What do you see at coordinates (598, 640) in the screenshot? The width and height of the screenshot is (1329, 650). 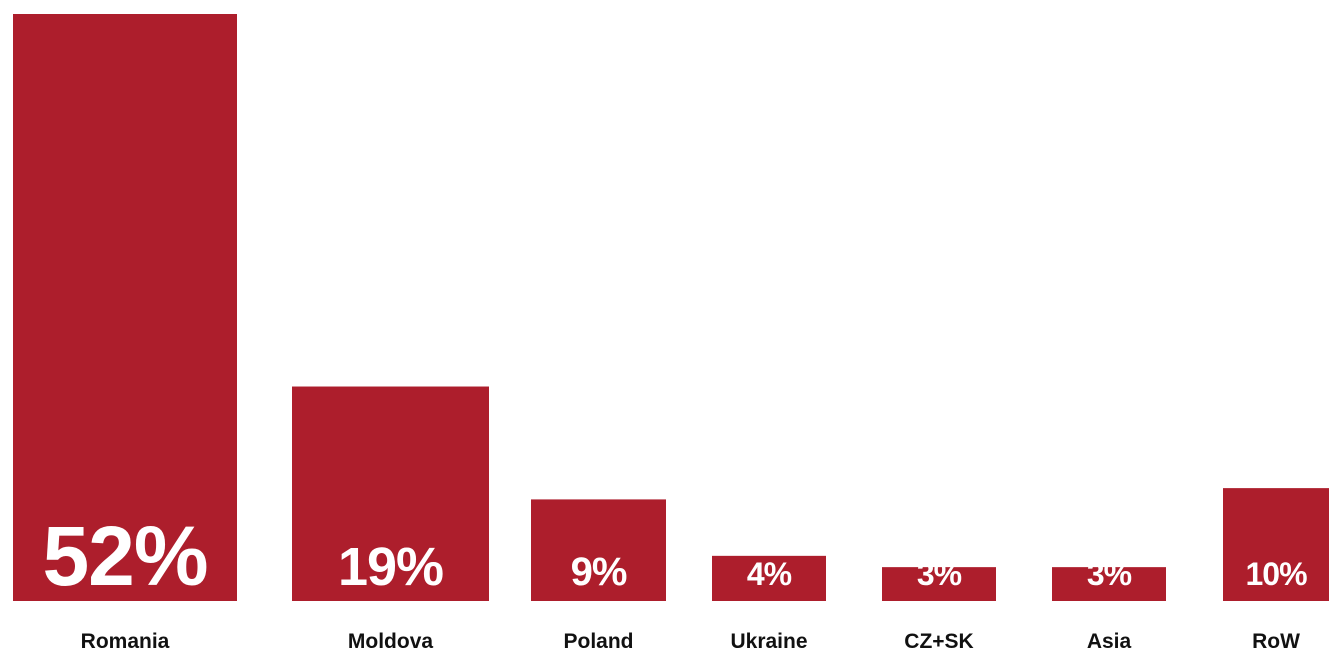 I see `category-label: Poland` at bounding box center [598, 640].